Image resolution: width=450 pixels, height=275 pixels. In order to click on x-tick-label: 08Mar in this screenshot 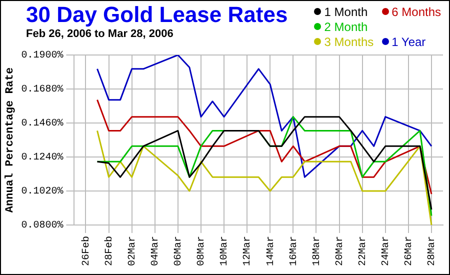, I will do `click(202, 251)`.